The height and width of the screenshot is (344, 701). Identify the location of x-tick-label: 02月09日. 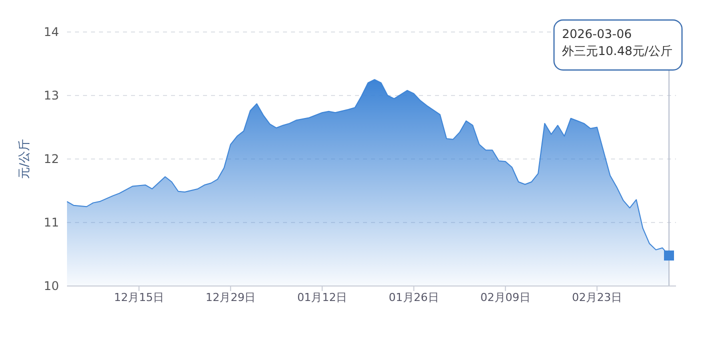
(505, 297).